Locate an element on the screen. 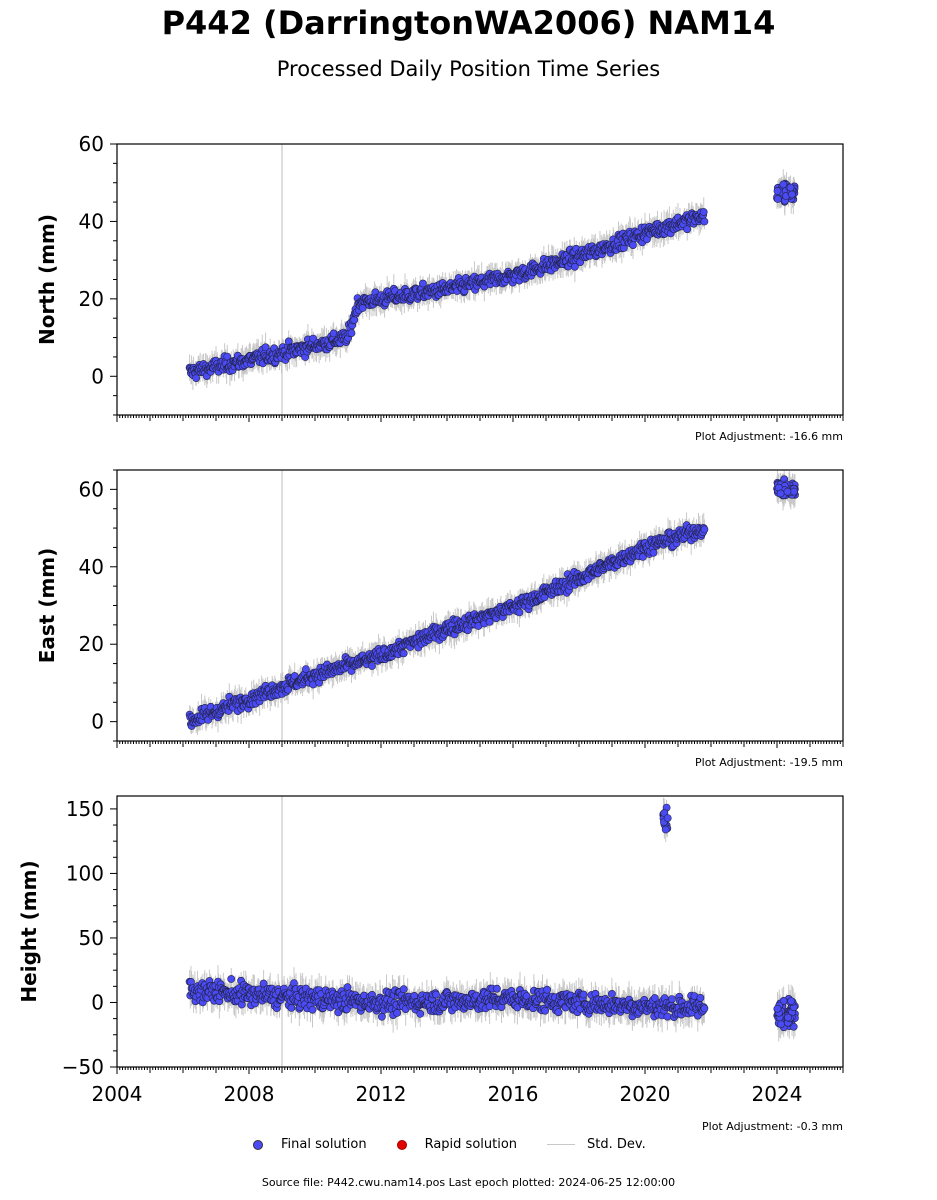 This screenshot has width=937, height=1200. y-axis-label: East (mm) is located at coordinates (47, 606).